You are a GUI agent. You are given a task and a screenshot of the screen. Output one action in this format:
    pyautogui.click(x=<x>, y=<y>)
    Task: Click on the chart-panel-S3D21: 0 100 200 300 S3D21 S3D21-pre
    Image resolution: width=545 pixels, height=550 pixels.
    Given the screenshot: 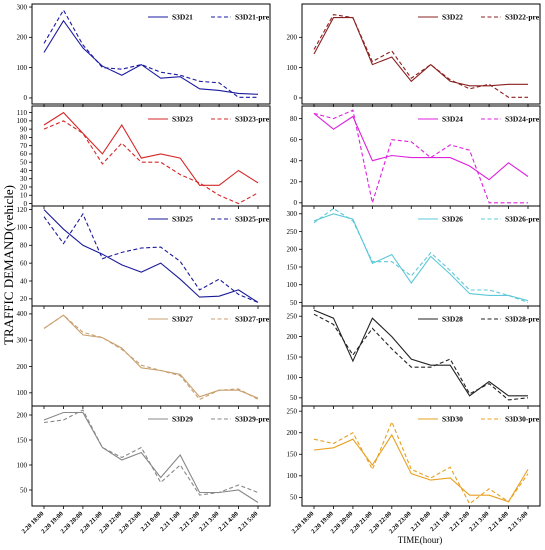 What is the action you would take?
    pyautogui.click(x=144, y=55)
    